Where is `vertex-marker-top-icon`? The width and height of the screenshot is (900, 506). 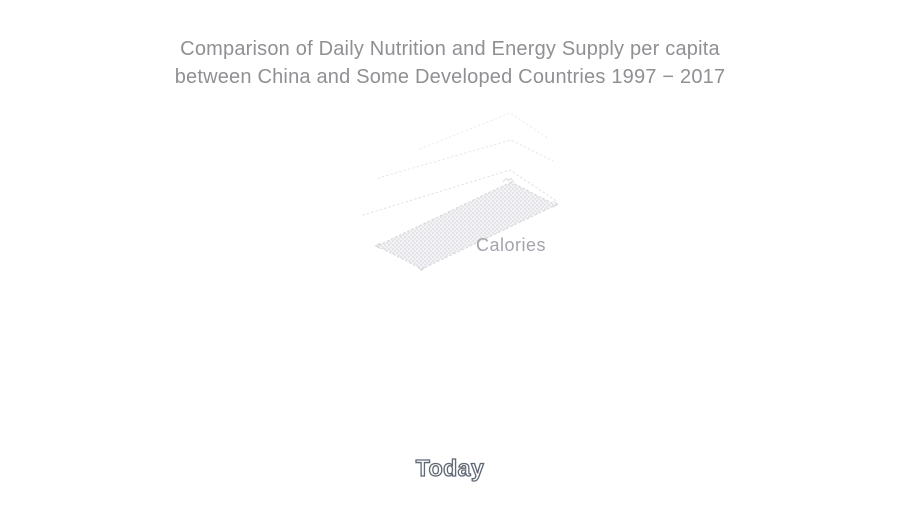
vertex-marker-top-icon is located at coordinates (508, 180).